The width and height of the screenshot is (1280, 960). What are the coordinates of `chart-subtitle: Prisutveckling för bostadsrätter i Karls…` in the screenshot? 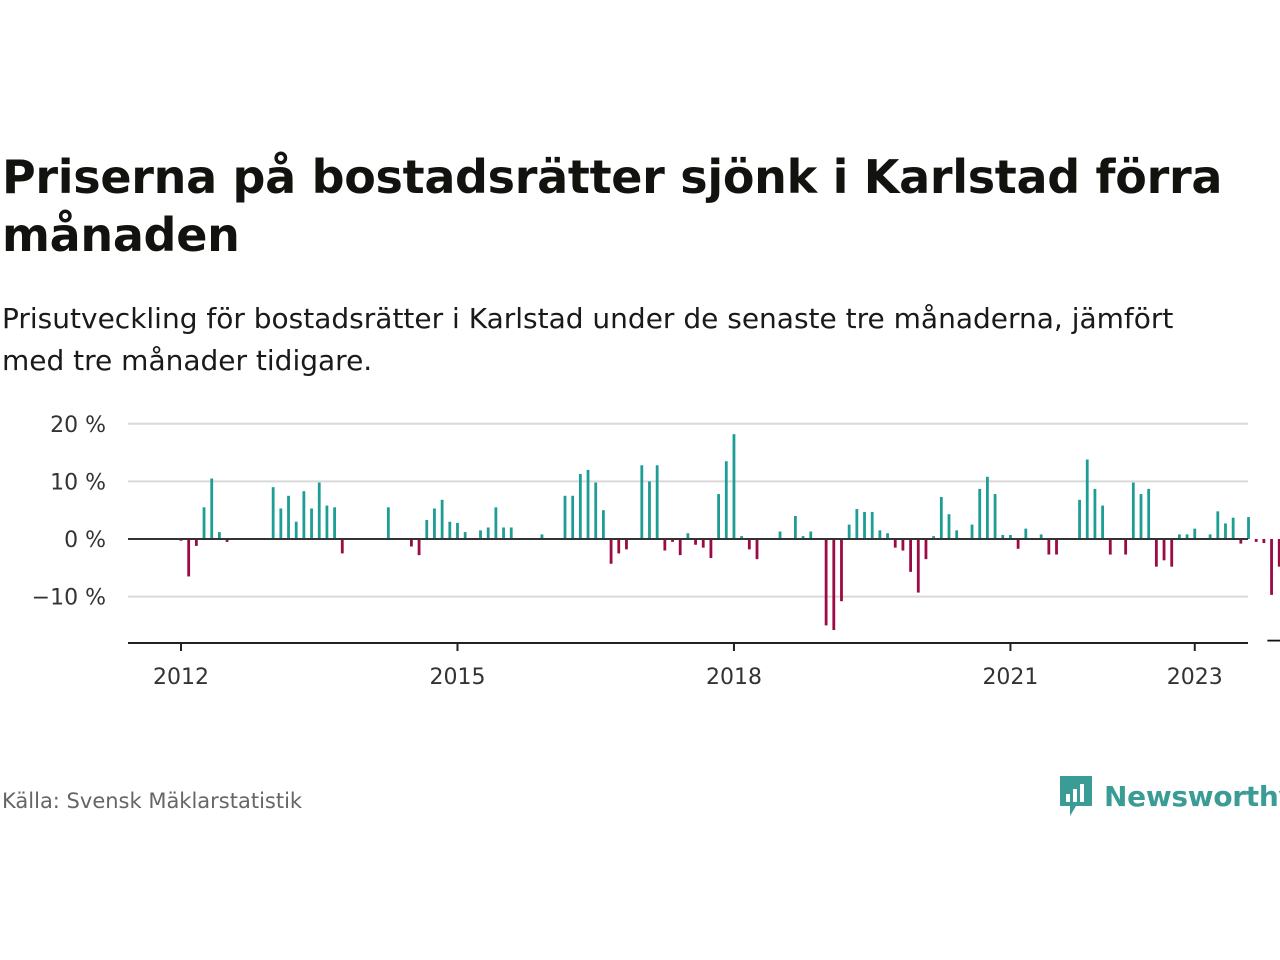 It's located at (588, 339).